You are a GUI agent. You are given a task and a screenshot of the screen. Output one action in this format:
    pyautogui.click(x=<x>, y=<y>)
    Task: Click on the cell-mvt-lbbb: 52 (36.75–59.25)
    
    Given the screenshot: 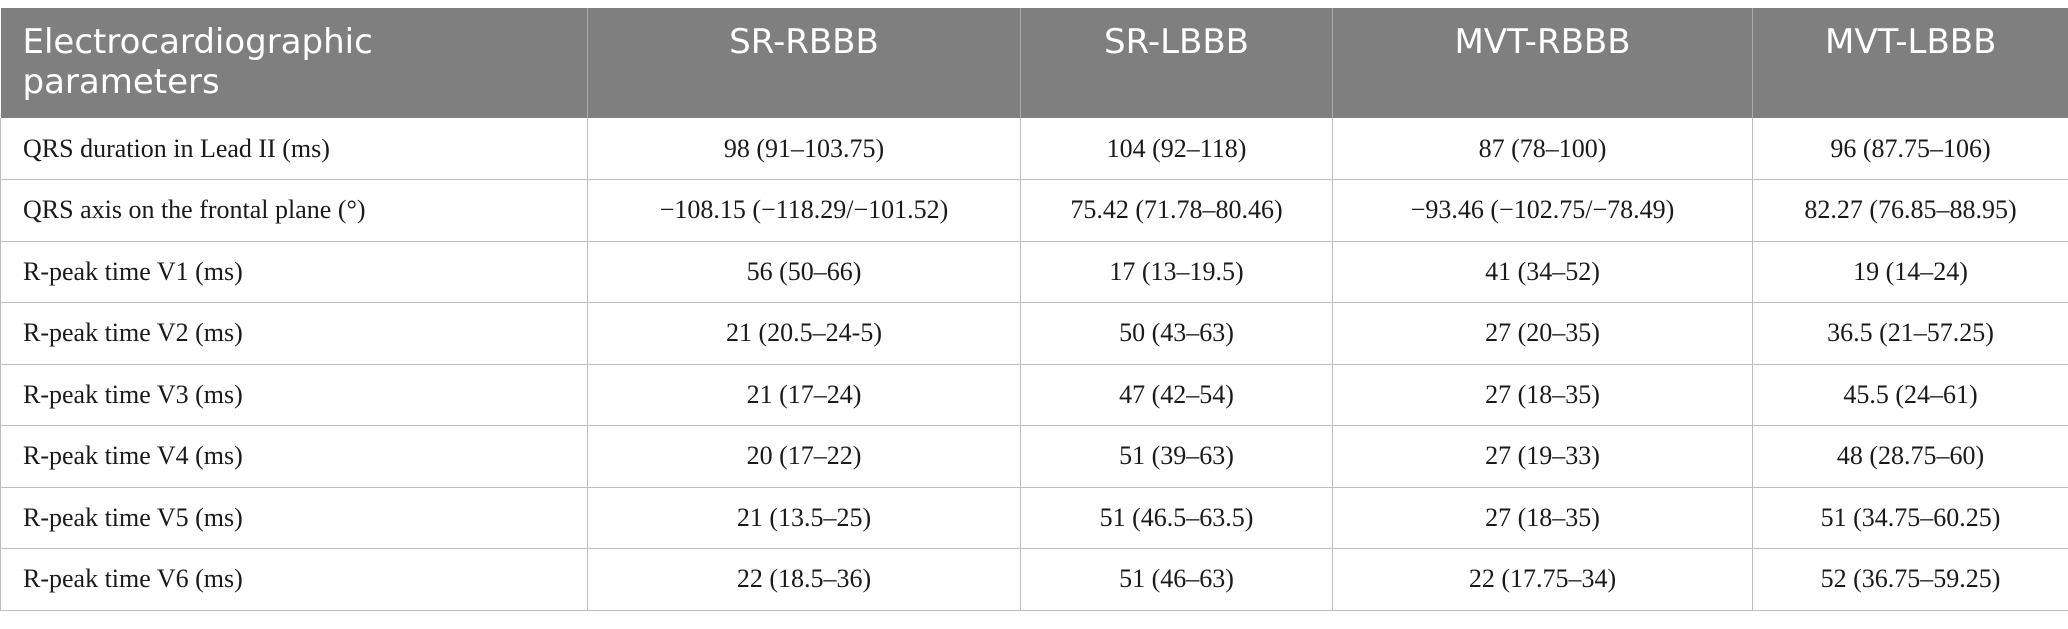 What is the action you would take?
    pyautogui.click(x=1910, y=579)
    